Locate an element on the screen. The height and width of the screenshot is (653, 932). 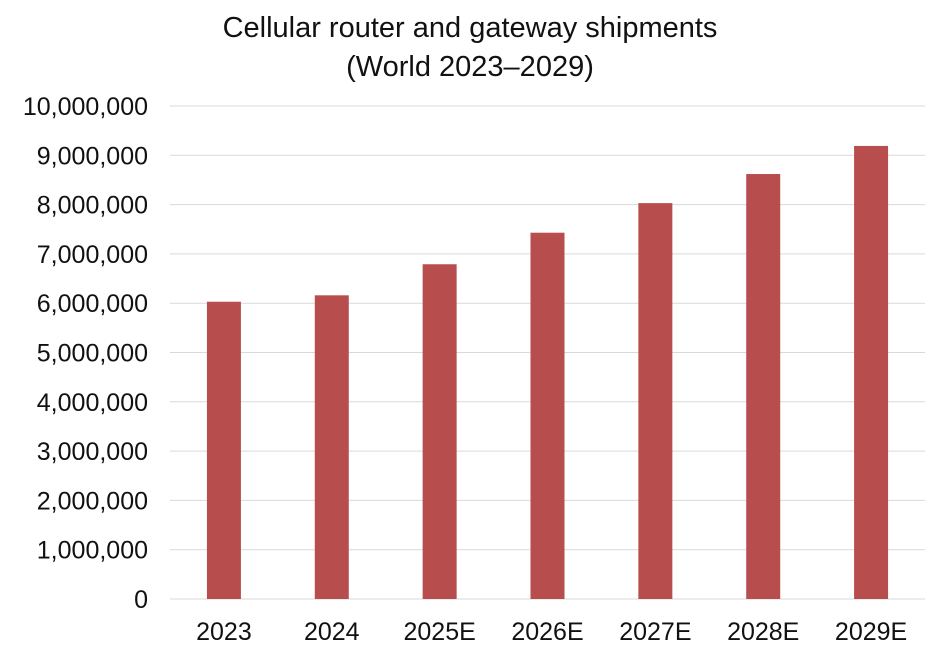
bar-2026E is located at coordinates (547, 416).